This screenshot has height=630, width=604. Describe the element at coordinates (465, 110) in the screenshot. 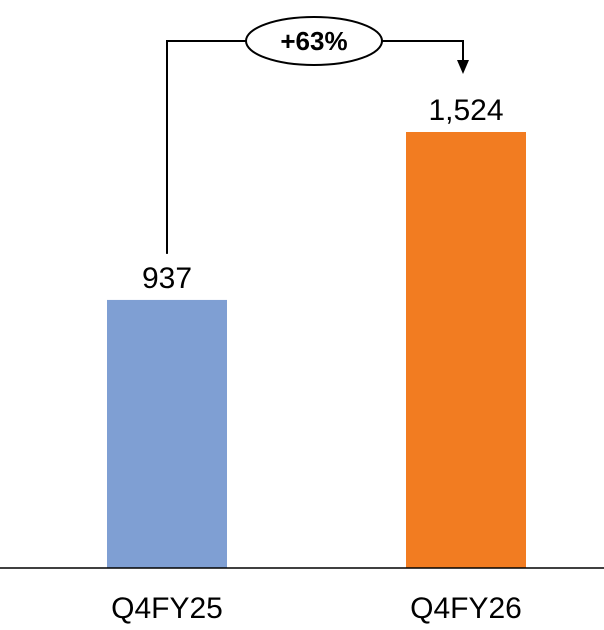

I see `value-label-q4fy26: 1,524` at that location.